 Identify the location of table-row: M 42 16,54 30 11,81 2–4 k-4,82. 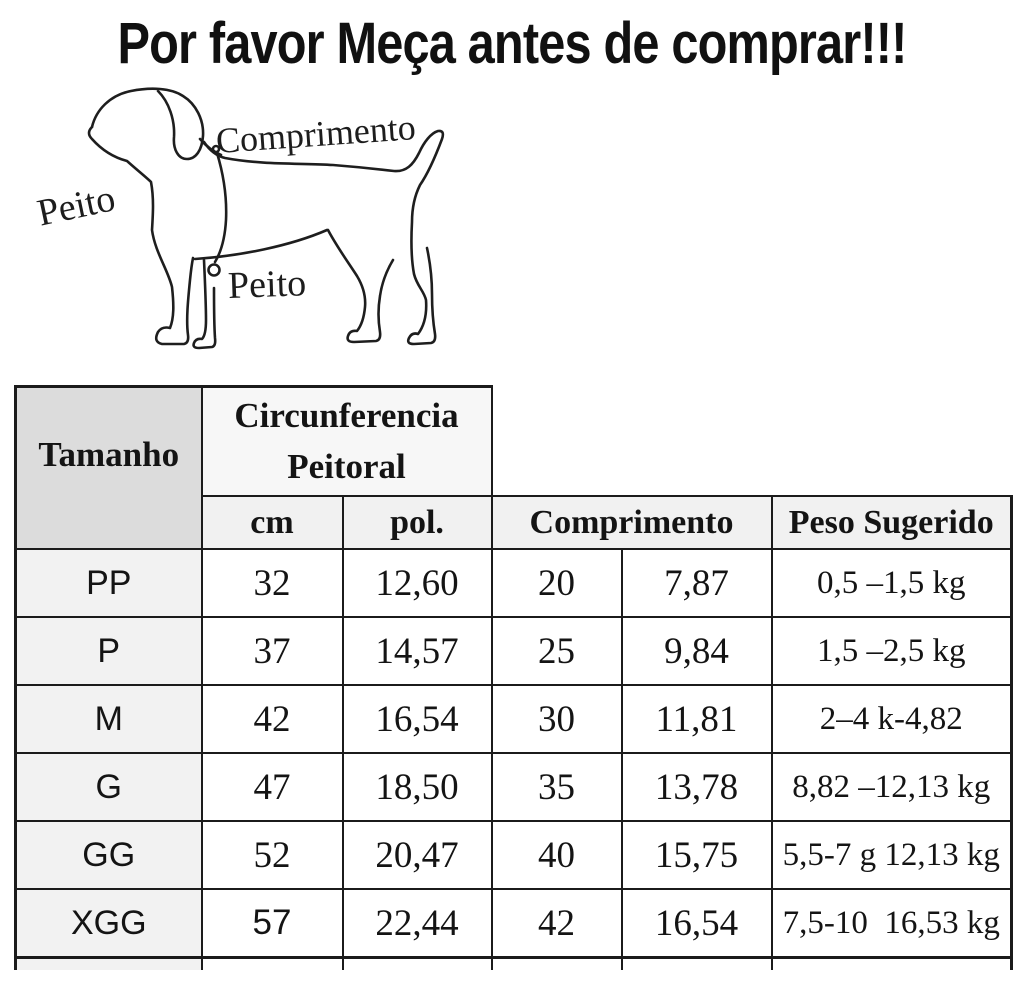
(513, 719).